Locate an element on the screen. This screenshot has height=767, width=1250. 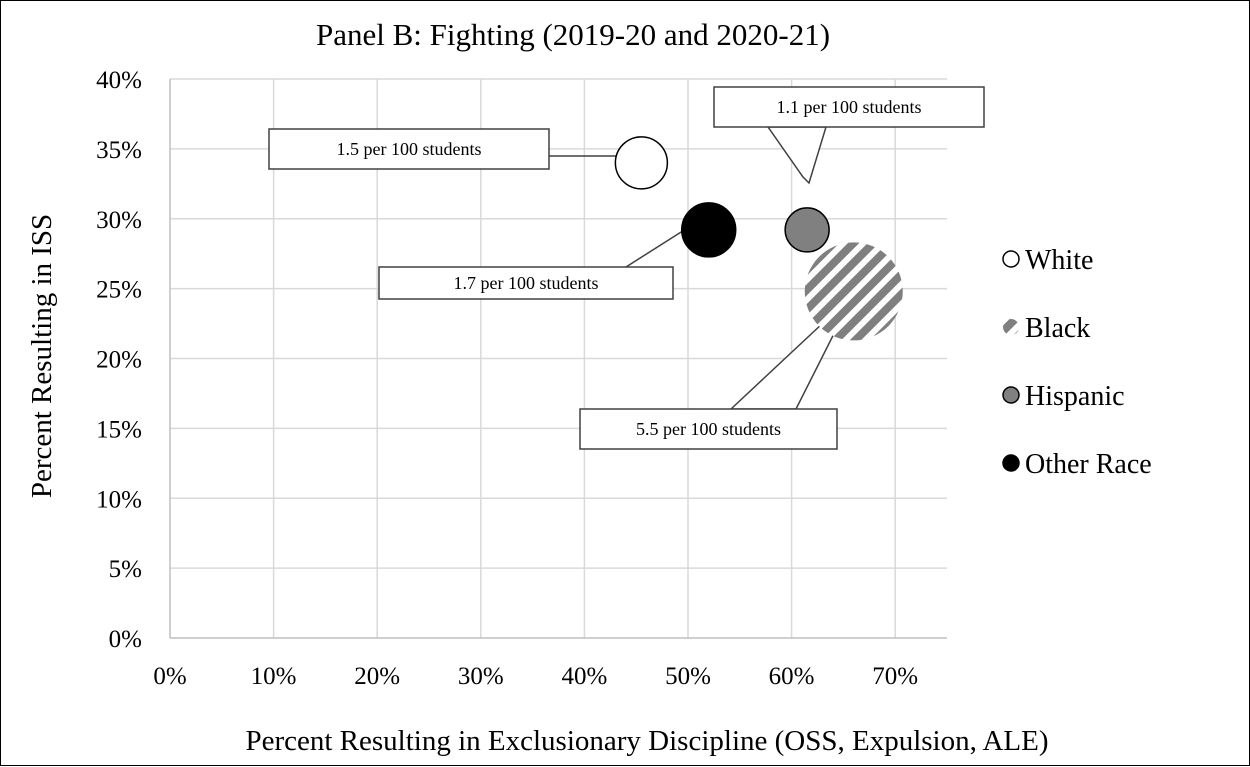
y-tick-label: 20% is located at coordinates (119, 360).